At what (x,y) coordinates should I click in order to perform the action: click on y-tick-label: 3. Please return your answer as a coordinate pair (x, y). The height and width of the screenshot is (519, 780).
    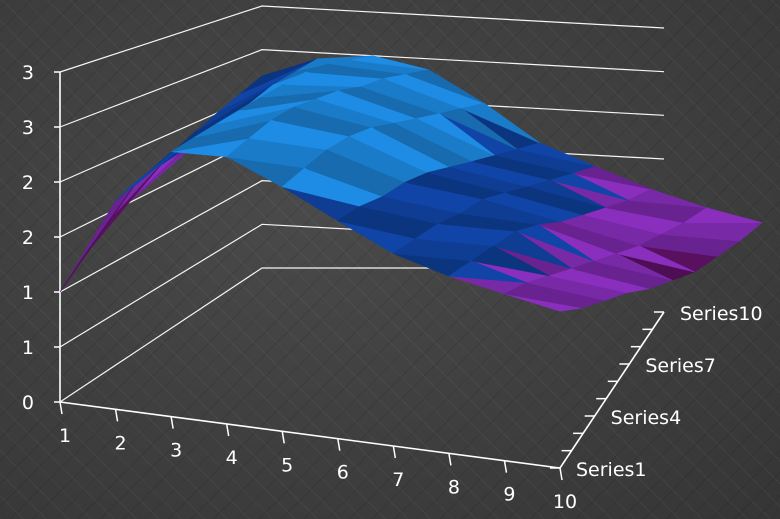
    Looking at the image, I should click on (28, 73).